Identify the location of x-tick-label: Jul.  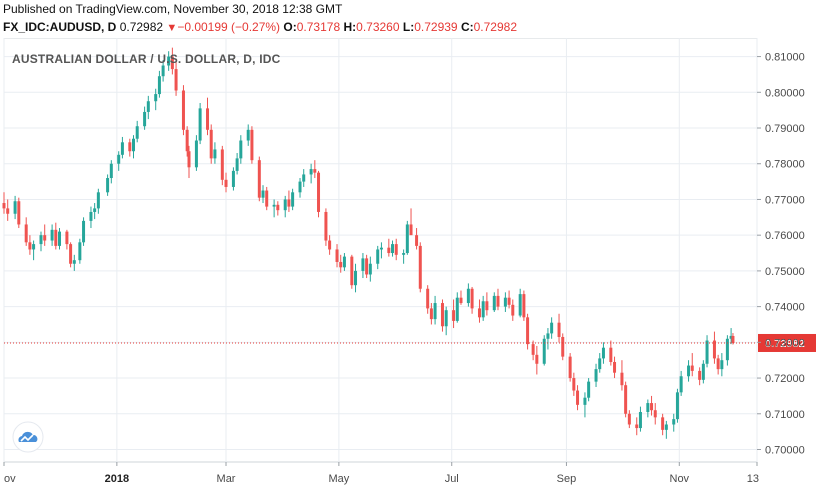
(452, 479).